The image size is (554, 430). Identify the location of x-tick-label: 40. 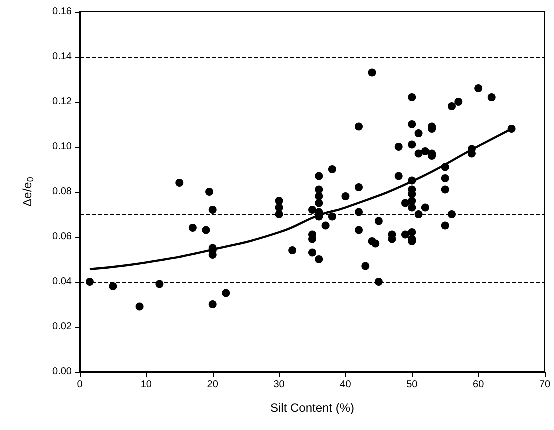
(346, 385).